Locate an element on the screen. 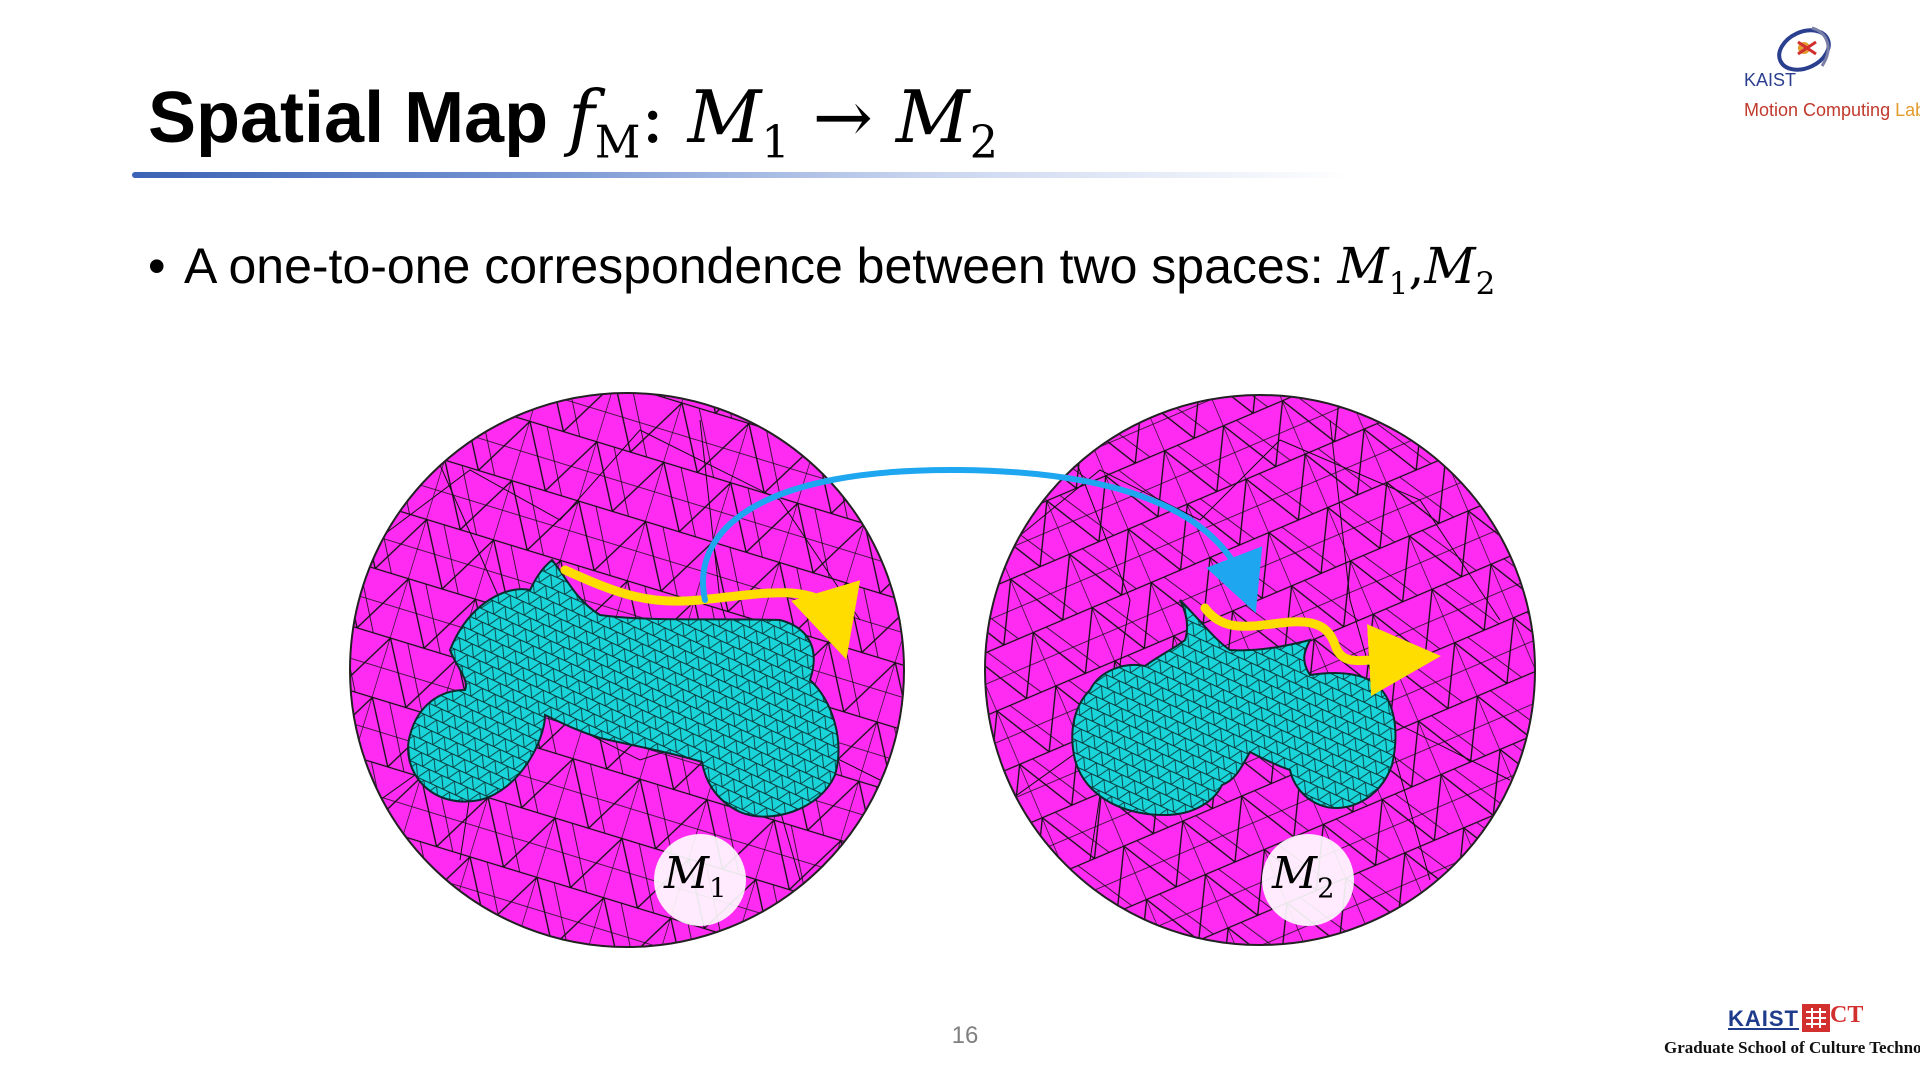 This screenshot has height=1080, width=1920. school-logo-name: Graduate School of Culture Technology is located at coordinates (1792, 1048).